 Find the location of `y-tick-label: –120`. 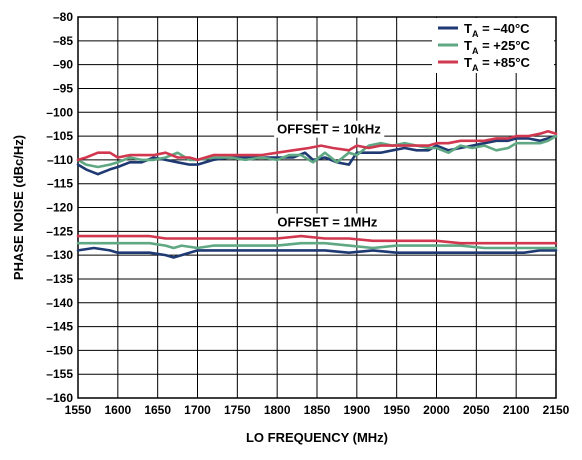

y-tick-label: –120 is located at coordinates (59, 208).